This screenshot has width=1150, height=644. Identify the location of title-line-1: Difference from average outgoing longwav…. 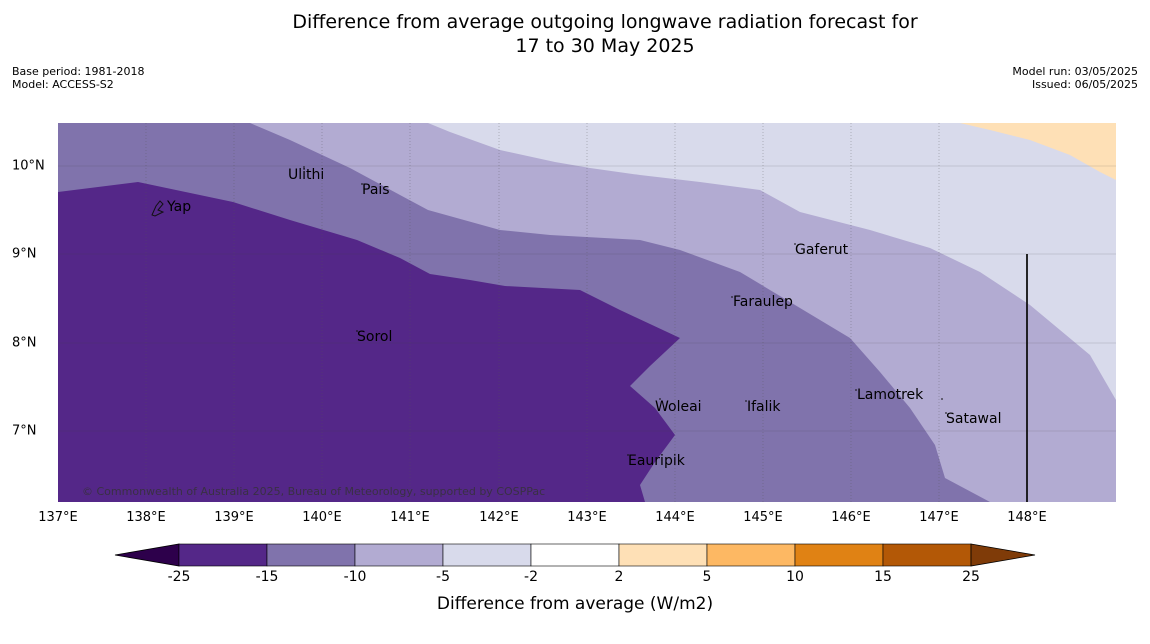
(605, 22).